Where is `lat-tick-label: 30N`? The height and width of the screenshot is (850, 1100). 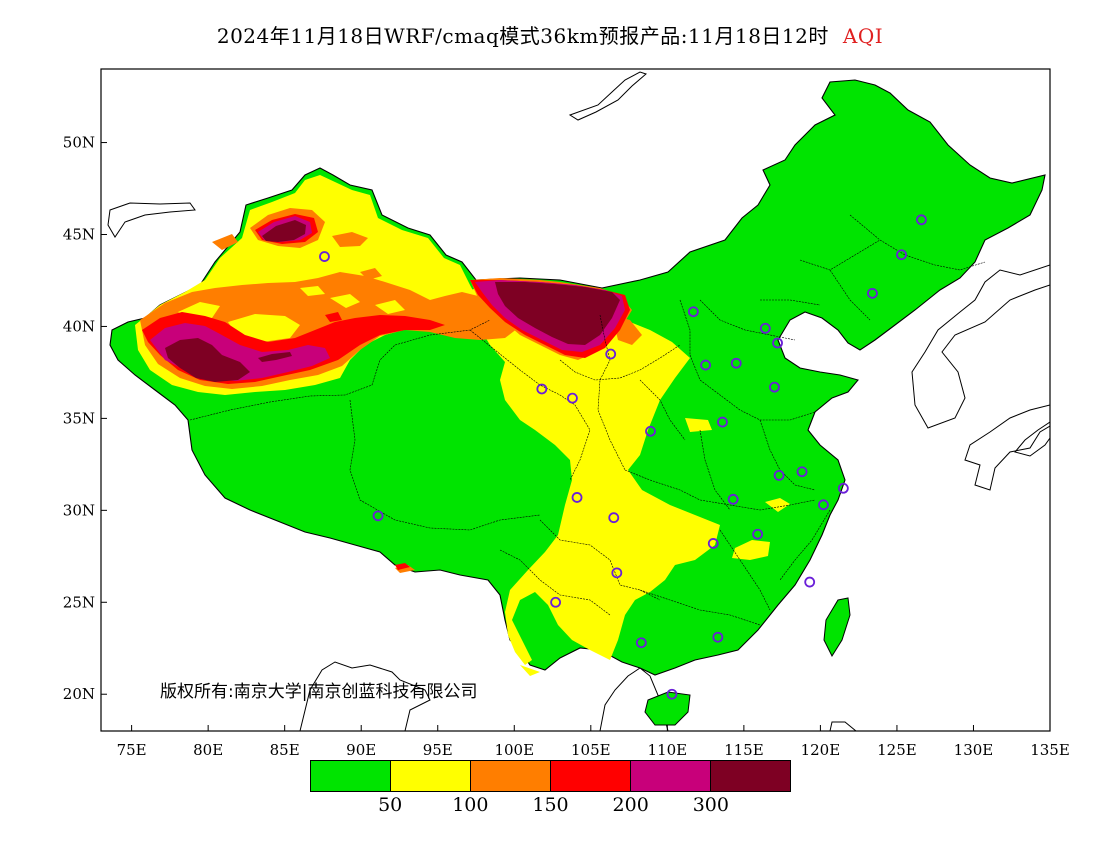
lat-tick-label: 30N is located at coordinates (79, 510).